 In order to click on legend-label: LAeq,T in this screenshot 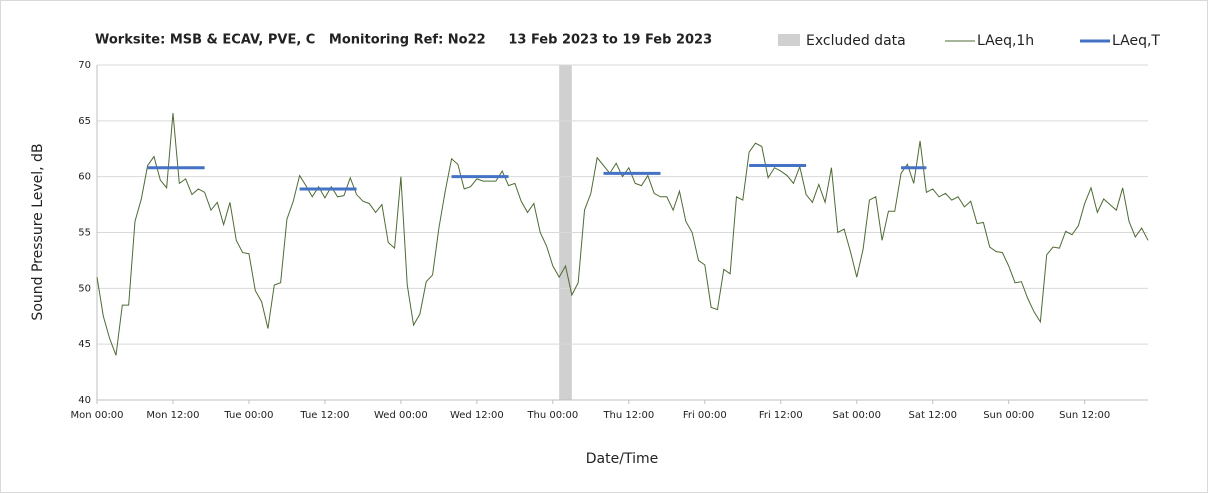, I will do `click(1136, 41)`.